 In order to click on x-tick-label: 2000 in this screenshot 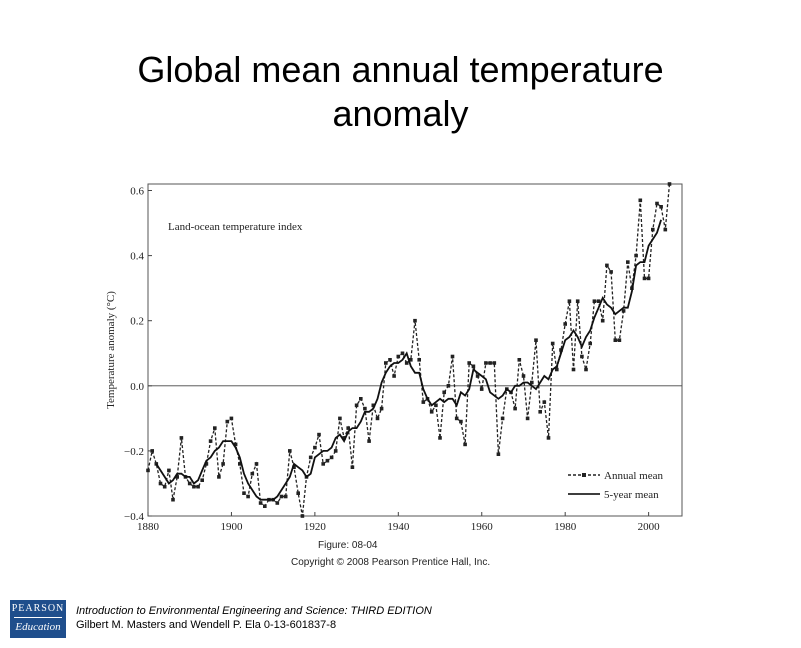, I will do `click(649, 526)`.